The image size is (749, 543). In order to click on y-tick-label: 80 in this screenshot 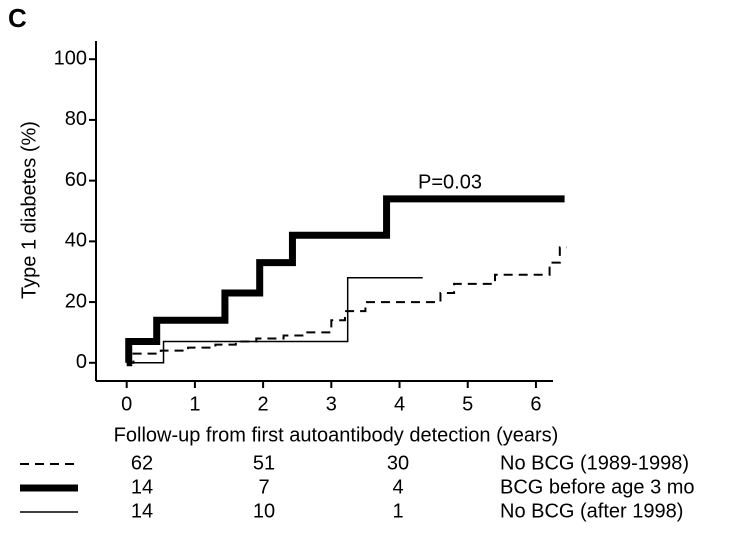, I will do `click(76, 119)`.